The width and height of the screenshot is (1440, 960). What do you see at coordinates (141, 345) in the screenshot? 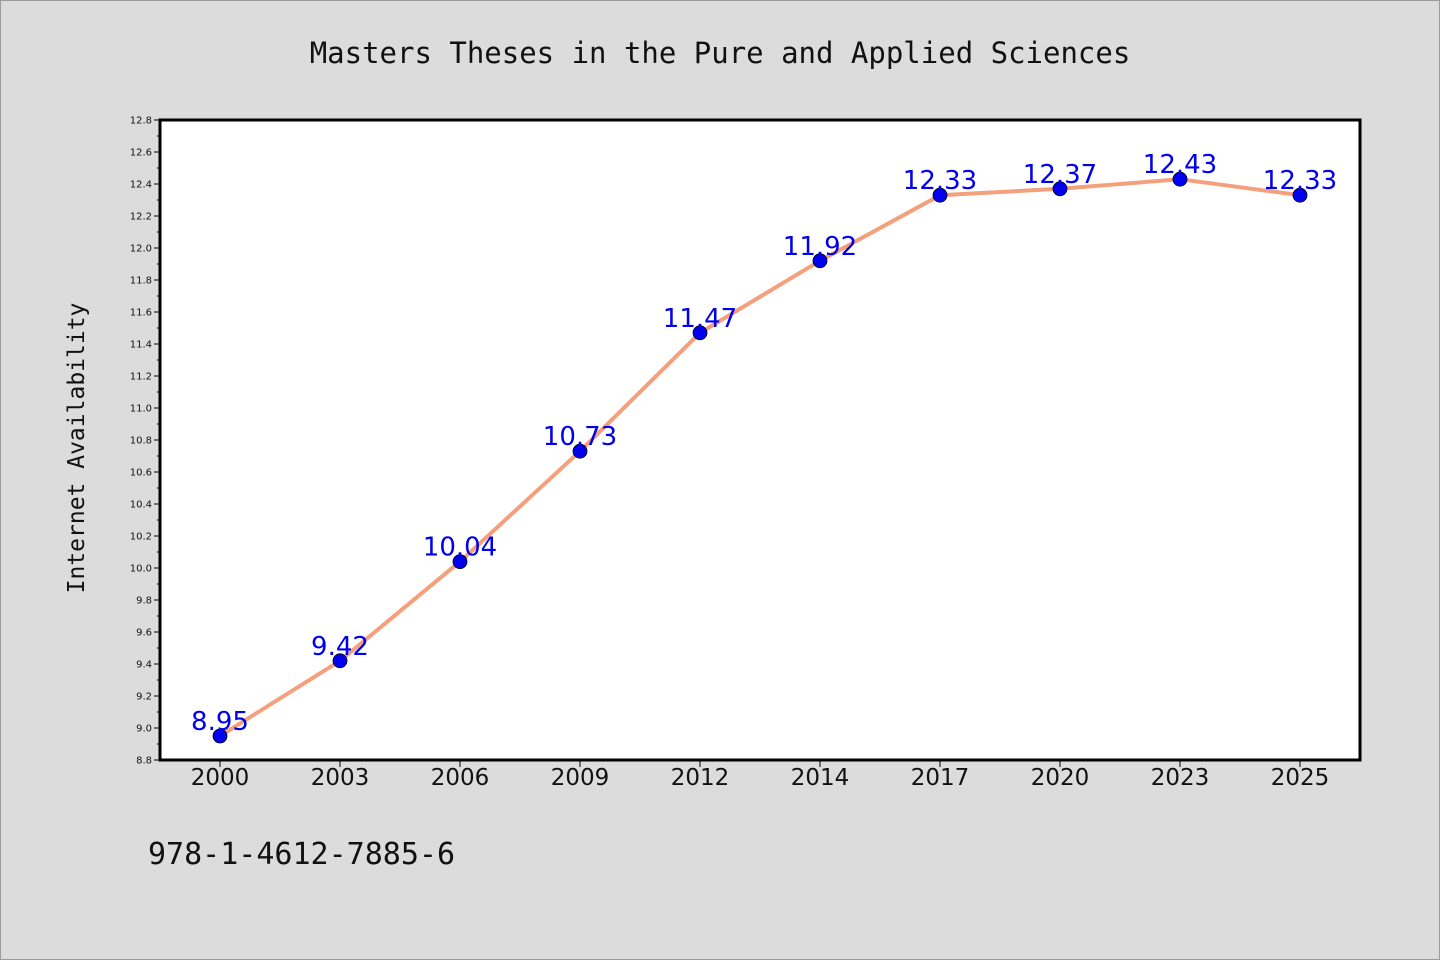
I see `y-tick-label: 11.4` at bounding box center [141, 345].